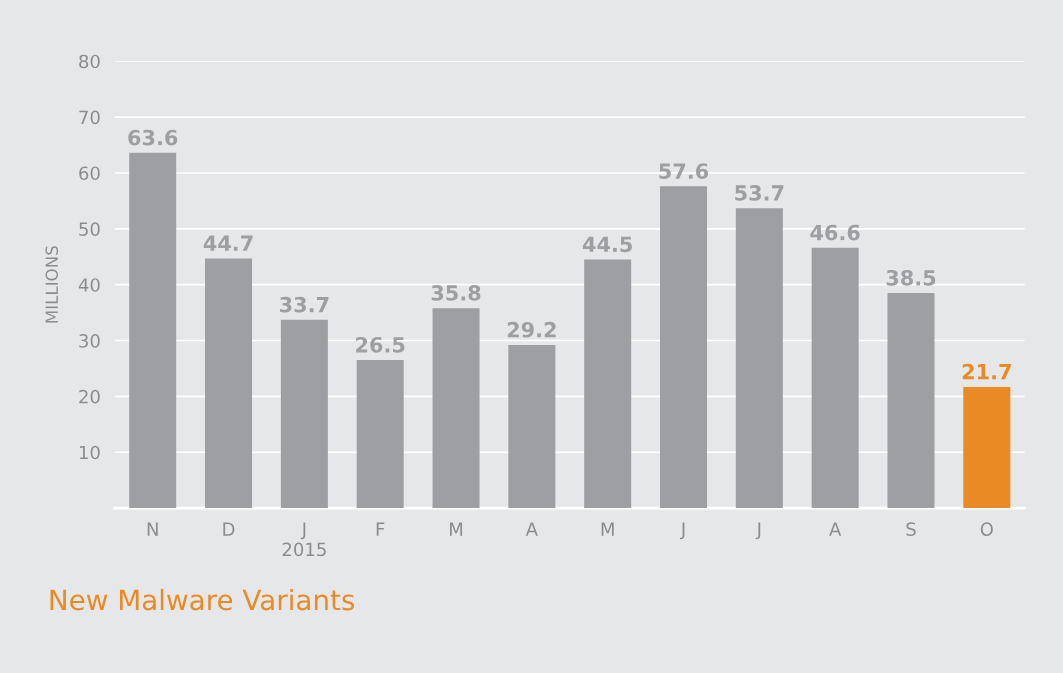 The width and height of the screenshot is (1063, 673). Describe the element at coordinates (89, 452) in the screenshot. I see `y-tick-label: 10` at that location.